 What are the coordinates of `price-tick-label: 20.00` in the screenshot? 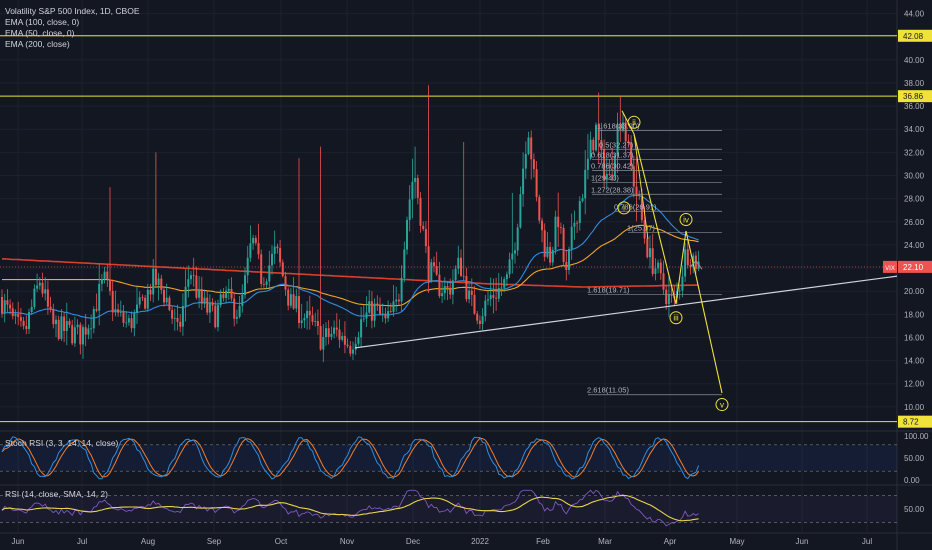 It's located at (914, 291).